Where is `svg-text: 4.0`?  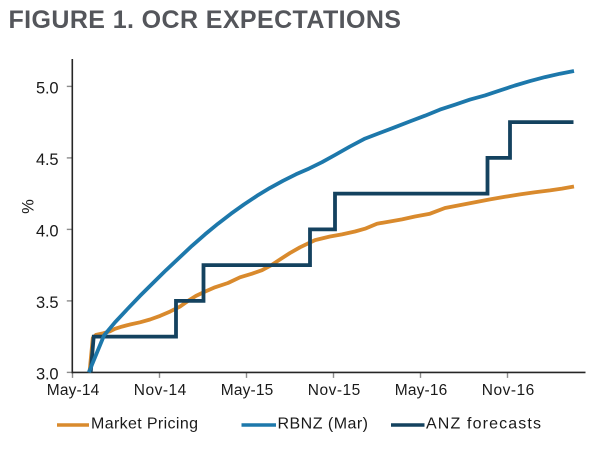 svg-text: 4.0 is located at coordinates (47, 231).